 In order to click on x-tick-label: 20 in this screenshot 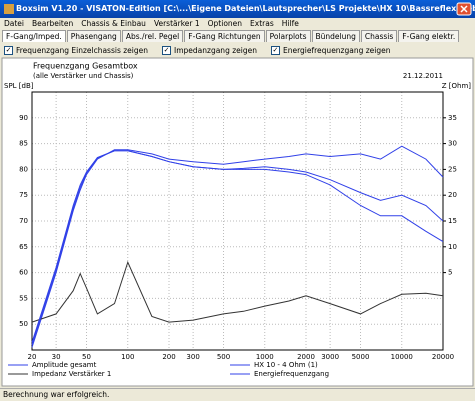, I will do `click(32, 357)`.